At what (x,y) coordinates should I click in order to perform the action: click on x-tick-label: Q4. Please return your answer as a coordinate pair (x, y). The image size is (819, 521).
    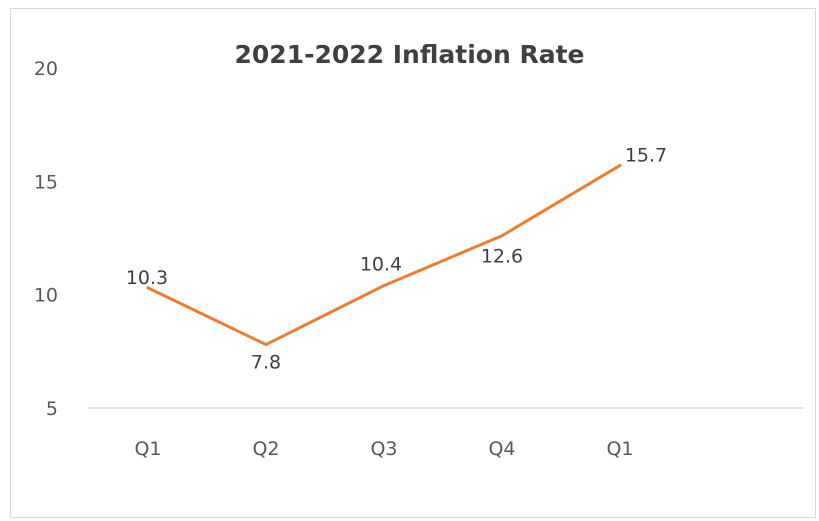
    Looking at the image, I should click on (501, 449).